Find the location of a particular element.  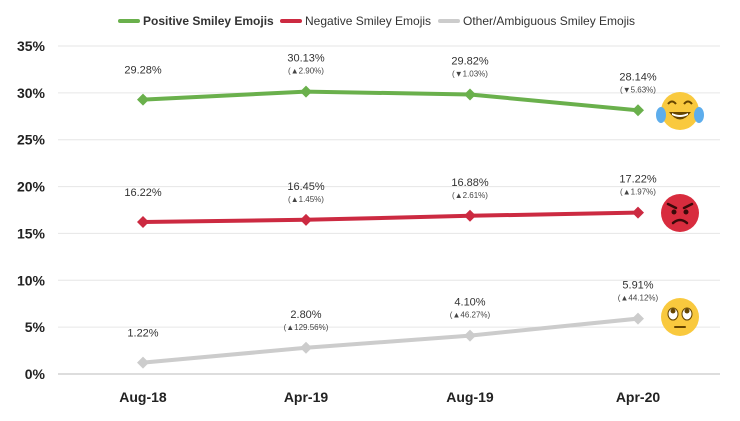

x-axis: Aug-18 Apr-19 Aug-19 Apr-20 is located at coordinates (389, 397).